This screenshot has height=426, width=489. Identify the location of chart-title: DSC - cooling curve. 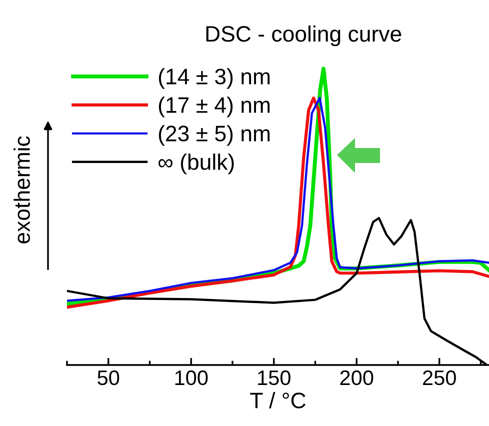
(304, 35).